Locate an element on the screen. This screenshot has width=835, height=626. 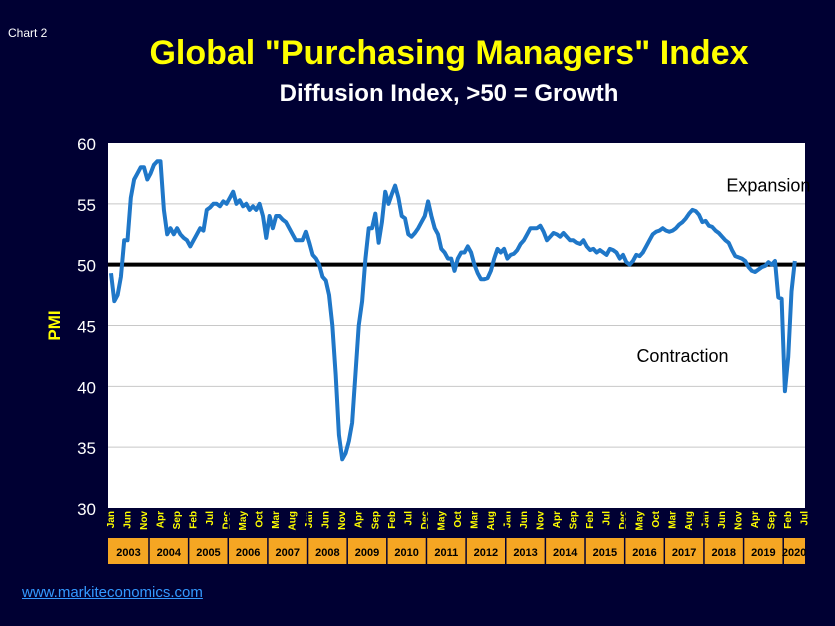
x-year-label: 2003 is located at coordinates (128, 553).